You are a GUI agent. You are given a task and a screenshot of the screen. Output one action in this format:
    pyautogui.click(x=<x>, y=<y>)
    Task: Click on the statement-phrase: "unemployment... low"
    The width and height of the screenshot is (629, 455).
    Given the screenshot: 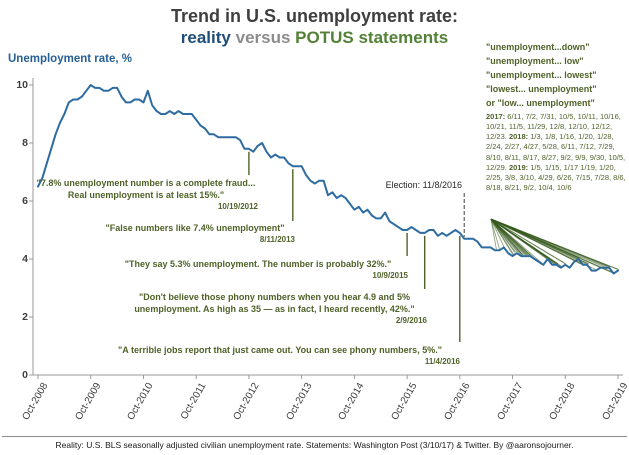 What is the action you would take?
    pyautogui.click(x=535, y=61)
    